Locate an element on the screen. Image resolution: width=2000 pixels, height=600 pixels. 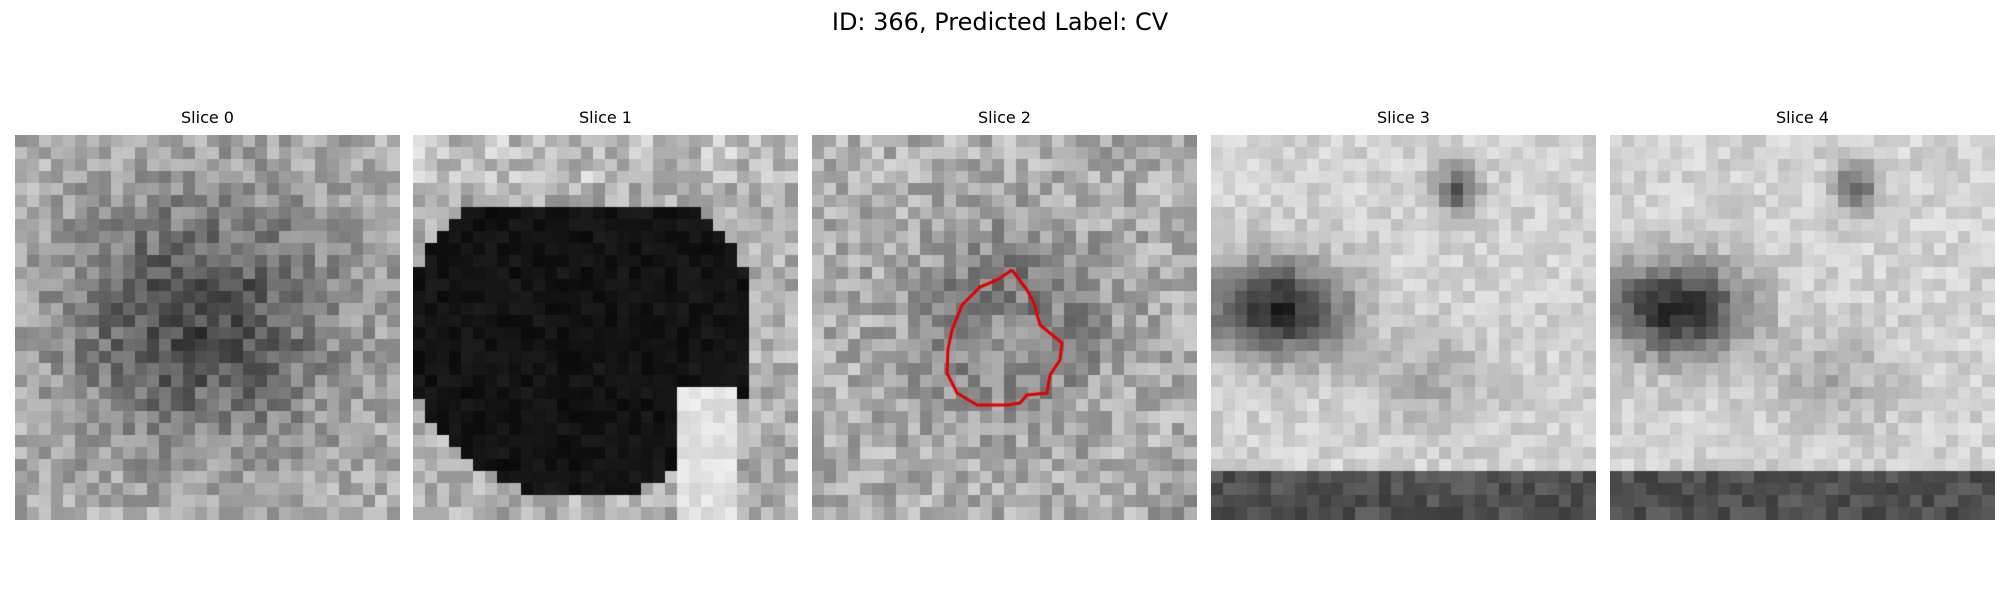
figure-title: ID: 366, Predicted Label: CV is located at coordinates (1000, 22).